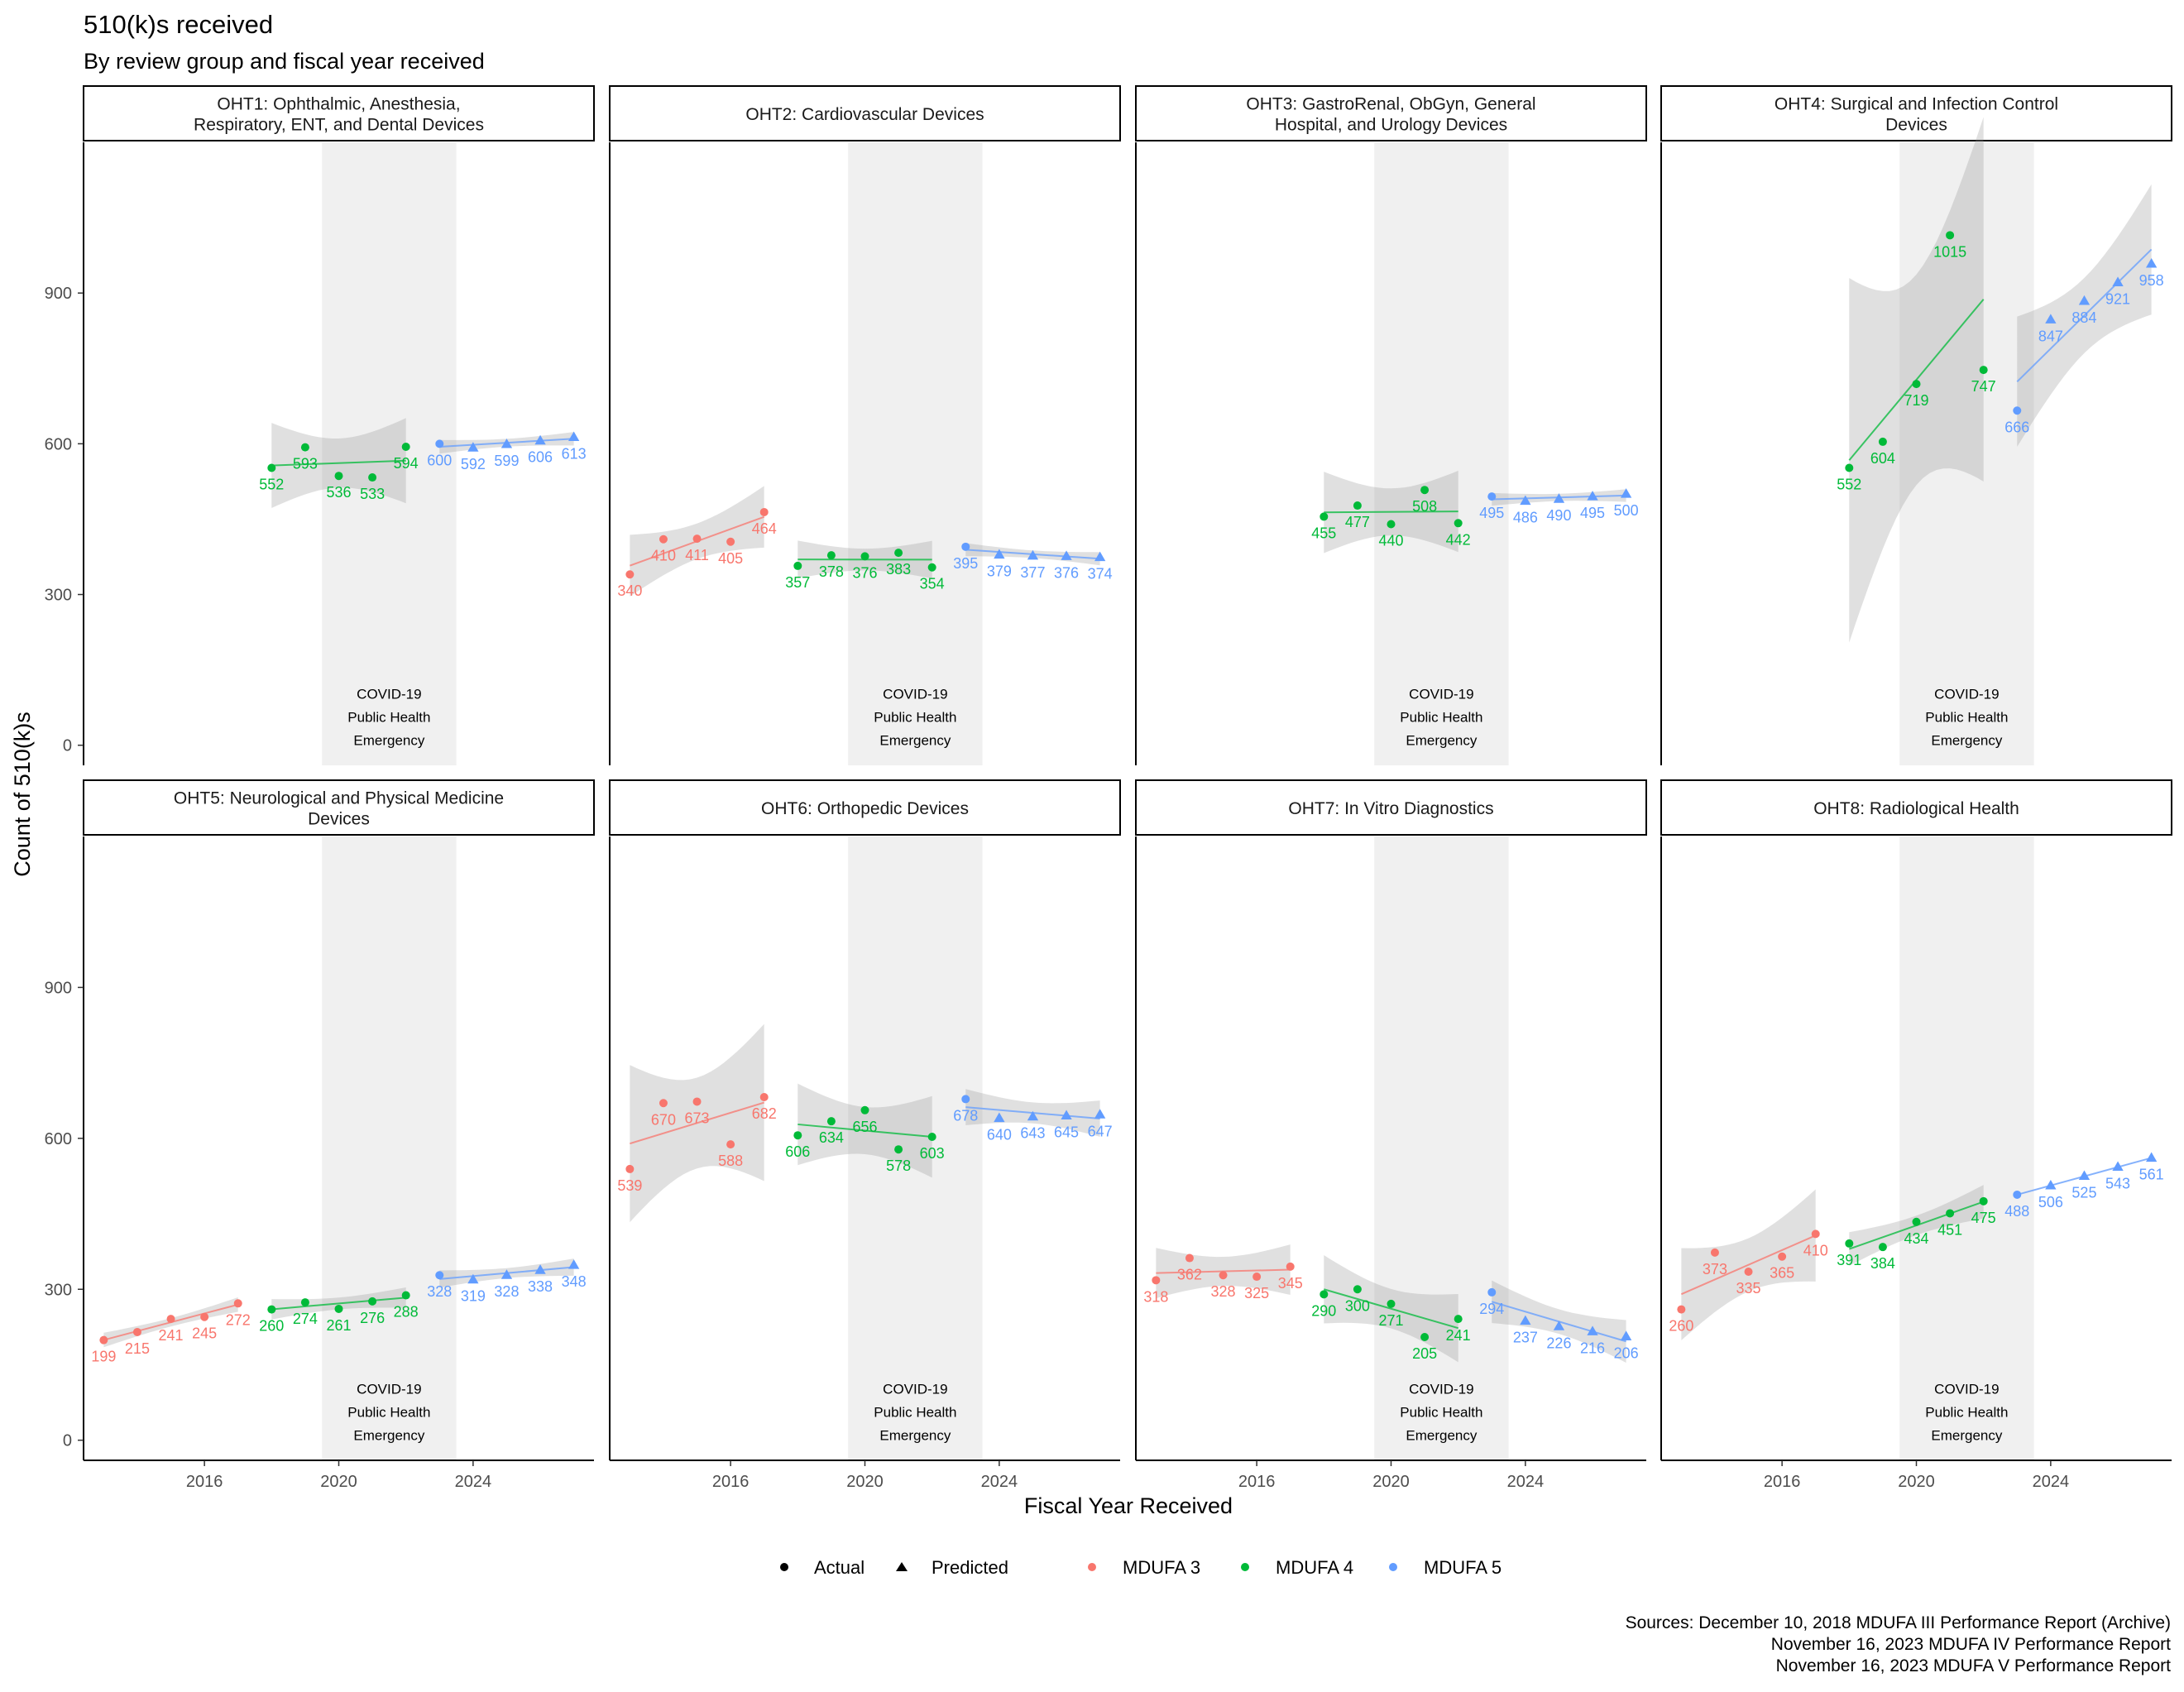 Image resolution: width=2184 pixels, height=1692 pixels. What do you see at coordinates (1424, 506) in the screenshot?
I see `data-label: 508` at bounding box center [1424, 506].